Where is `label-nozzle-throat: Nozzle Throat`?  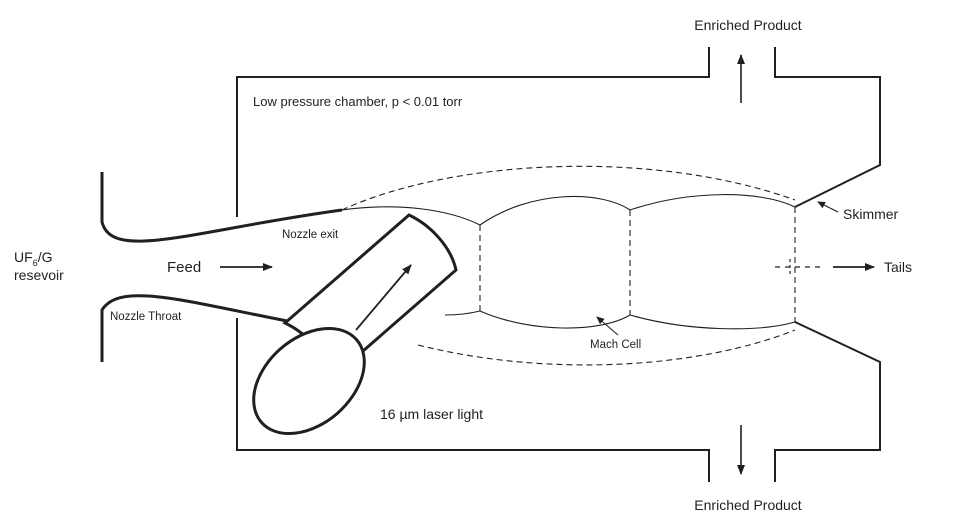
label-nozzle-throat: Nozzle Throat is located at coordinates (146, 317).